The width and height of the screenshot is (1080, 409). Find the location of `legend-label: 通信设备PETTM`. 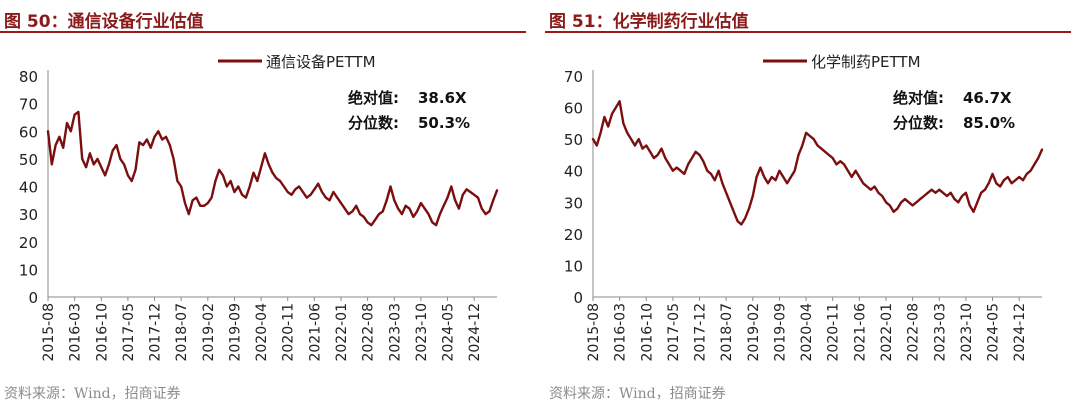

legend-label: 通信设备PETTM is located at coordinates (321, 62).